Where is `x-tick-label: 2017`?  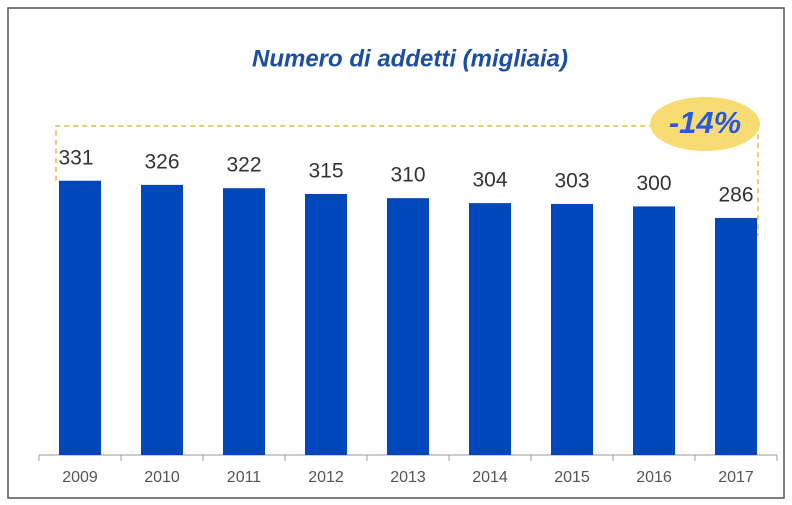
x-tick-label: 2017 is located at coordinates (736, 477).